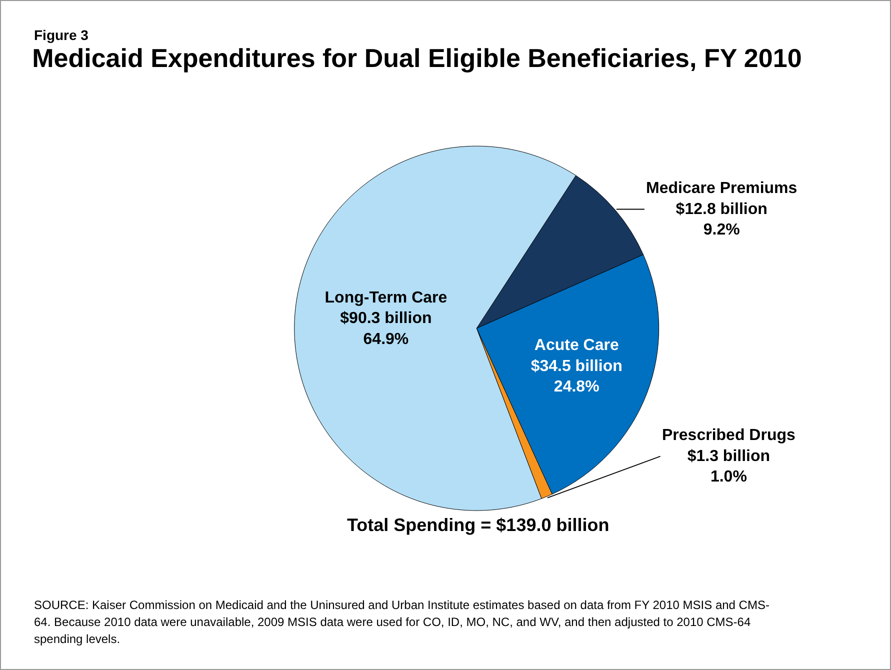 The image size is (891, 670). What do you see at coordinates (417, 57) in the screenshot?
I see `chart-title: Medicaid Expenditures for Dual Eligible Beneficiaries, FY 2010` at bounding box center [417, 57].